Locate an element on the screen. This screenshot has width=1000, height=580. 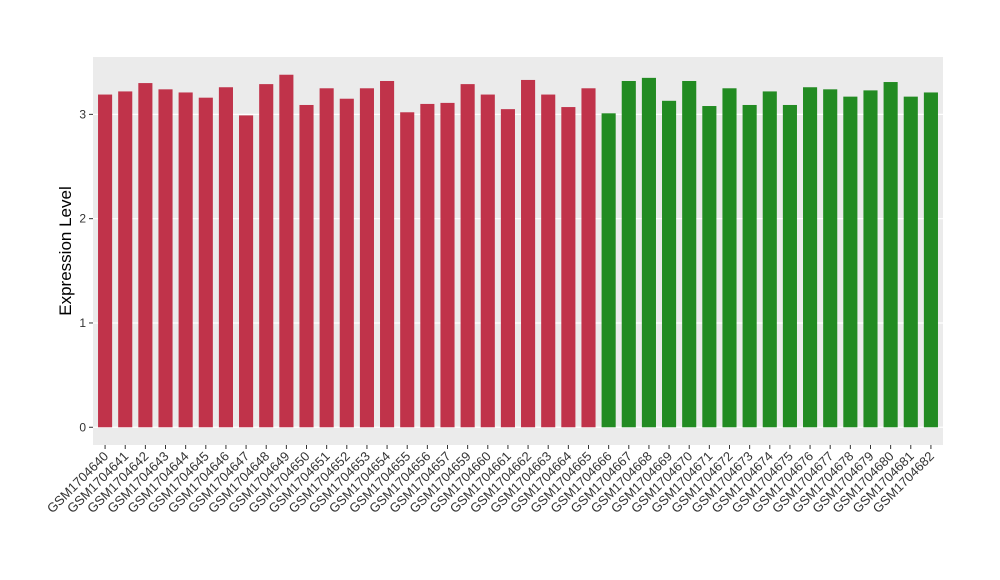
y-tick-label: 3 is located at coordinates (82, 114).